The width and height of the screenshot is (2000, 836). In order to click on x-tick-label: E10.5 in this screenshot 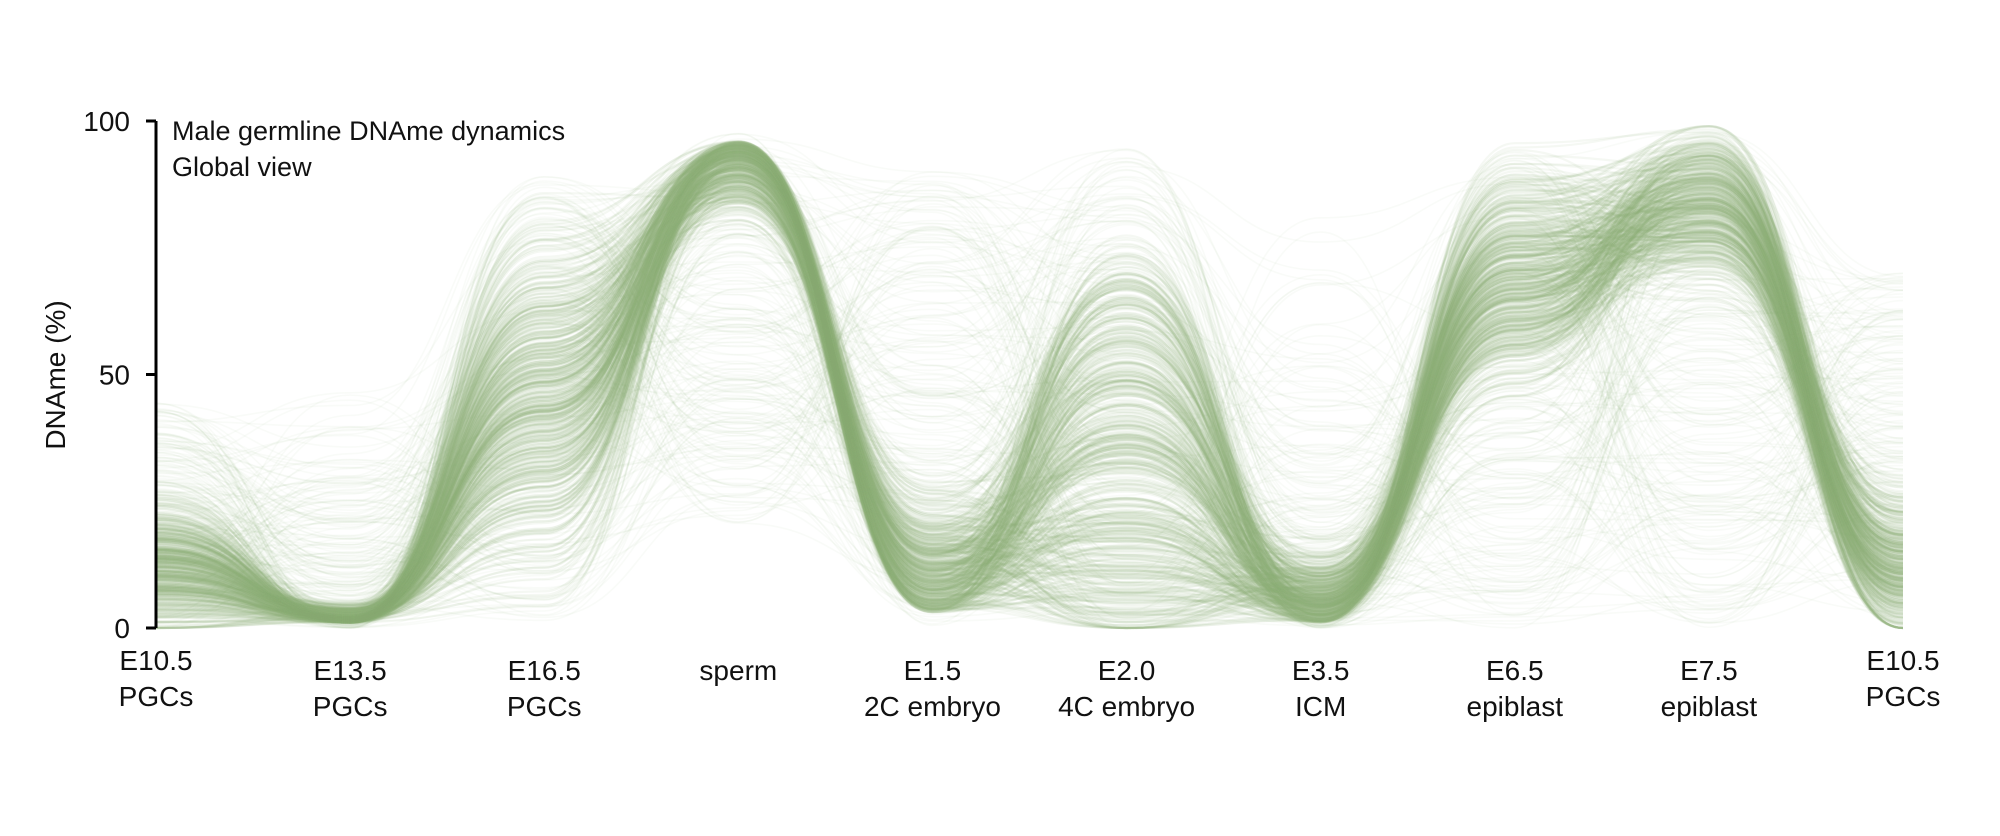, I will do `click(1902, 660)`.